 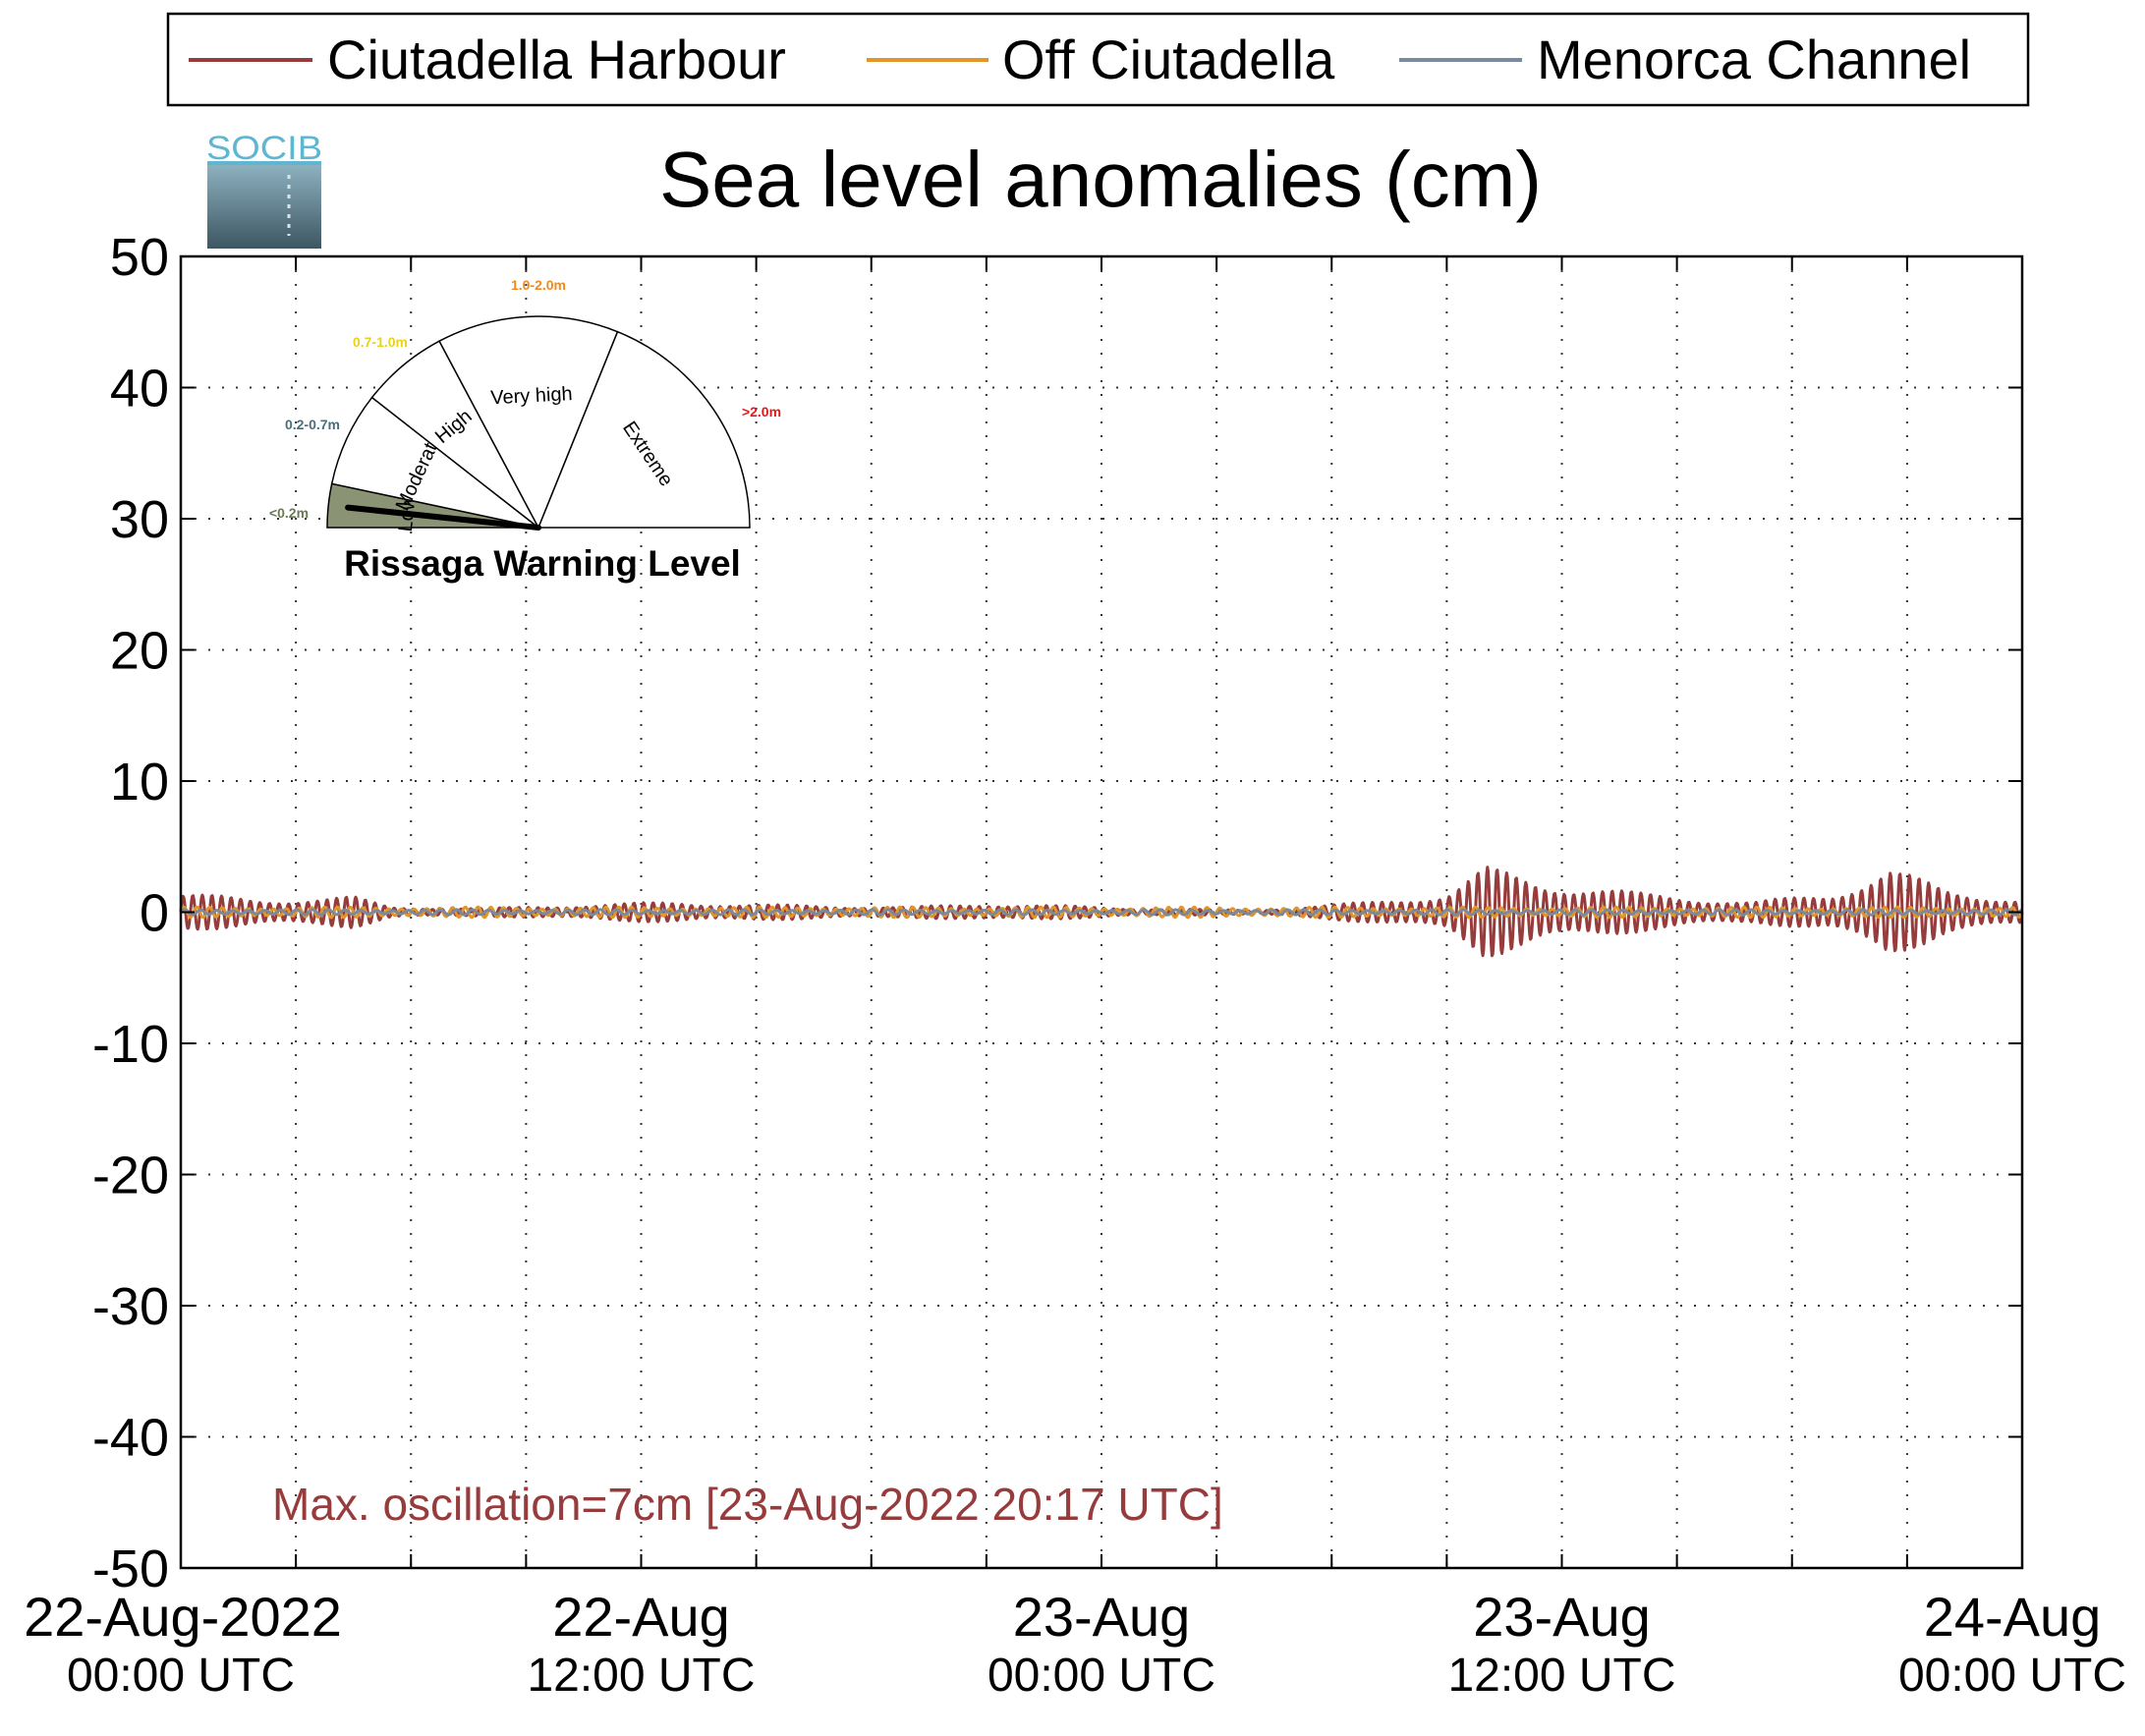 I want to click on gauge-title: Rissaga Warning Level, so click(x=542, y=563).